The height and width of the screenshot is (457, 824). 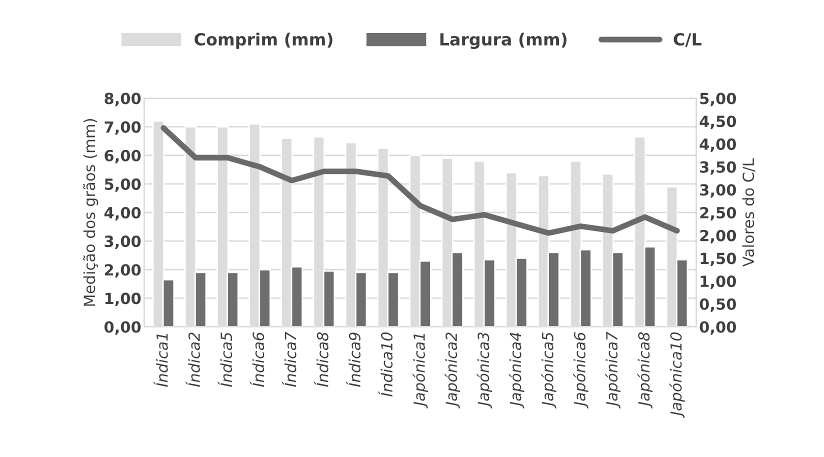 I want to click on x-tick-label: Índica1, so click(x=161, y=360).